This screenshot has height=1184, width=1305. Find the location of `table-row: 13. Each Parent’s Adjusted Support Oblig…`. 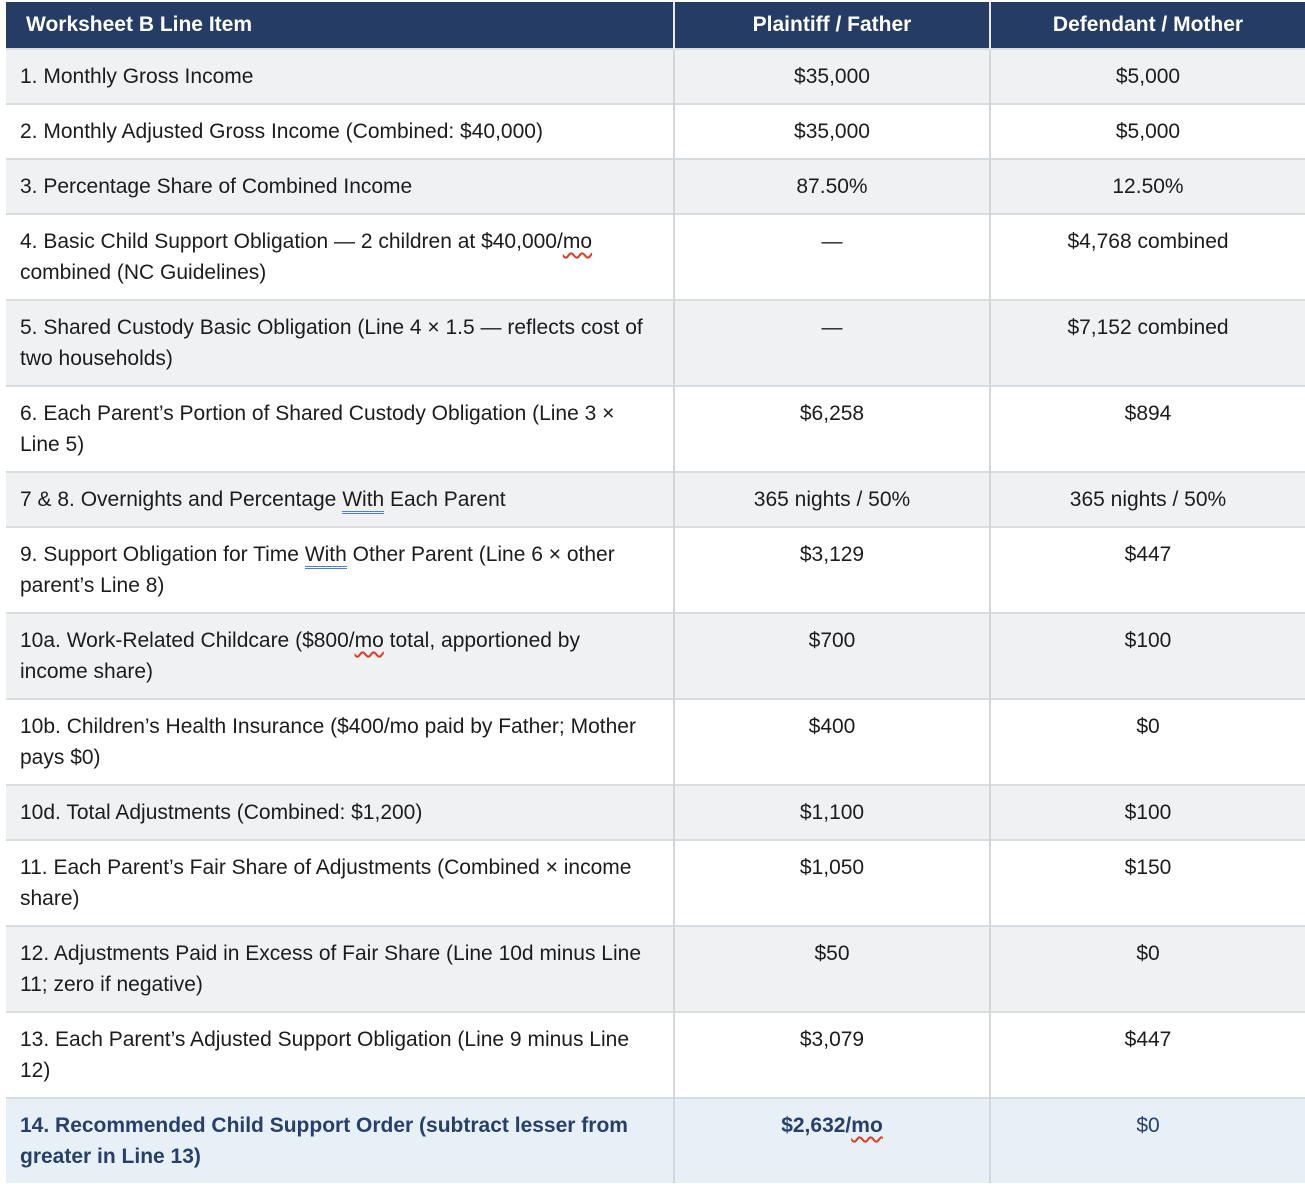

table-row: 13. Each Parent’s Adjusted Support Oblig… is located at coordinates (655, 1055).